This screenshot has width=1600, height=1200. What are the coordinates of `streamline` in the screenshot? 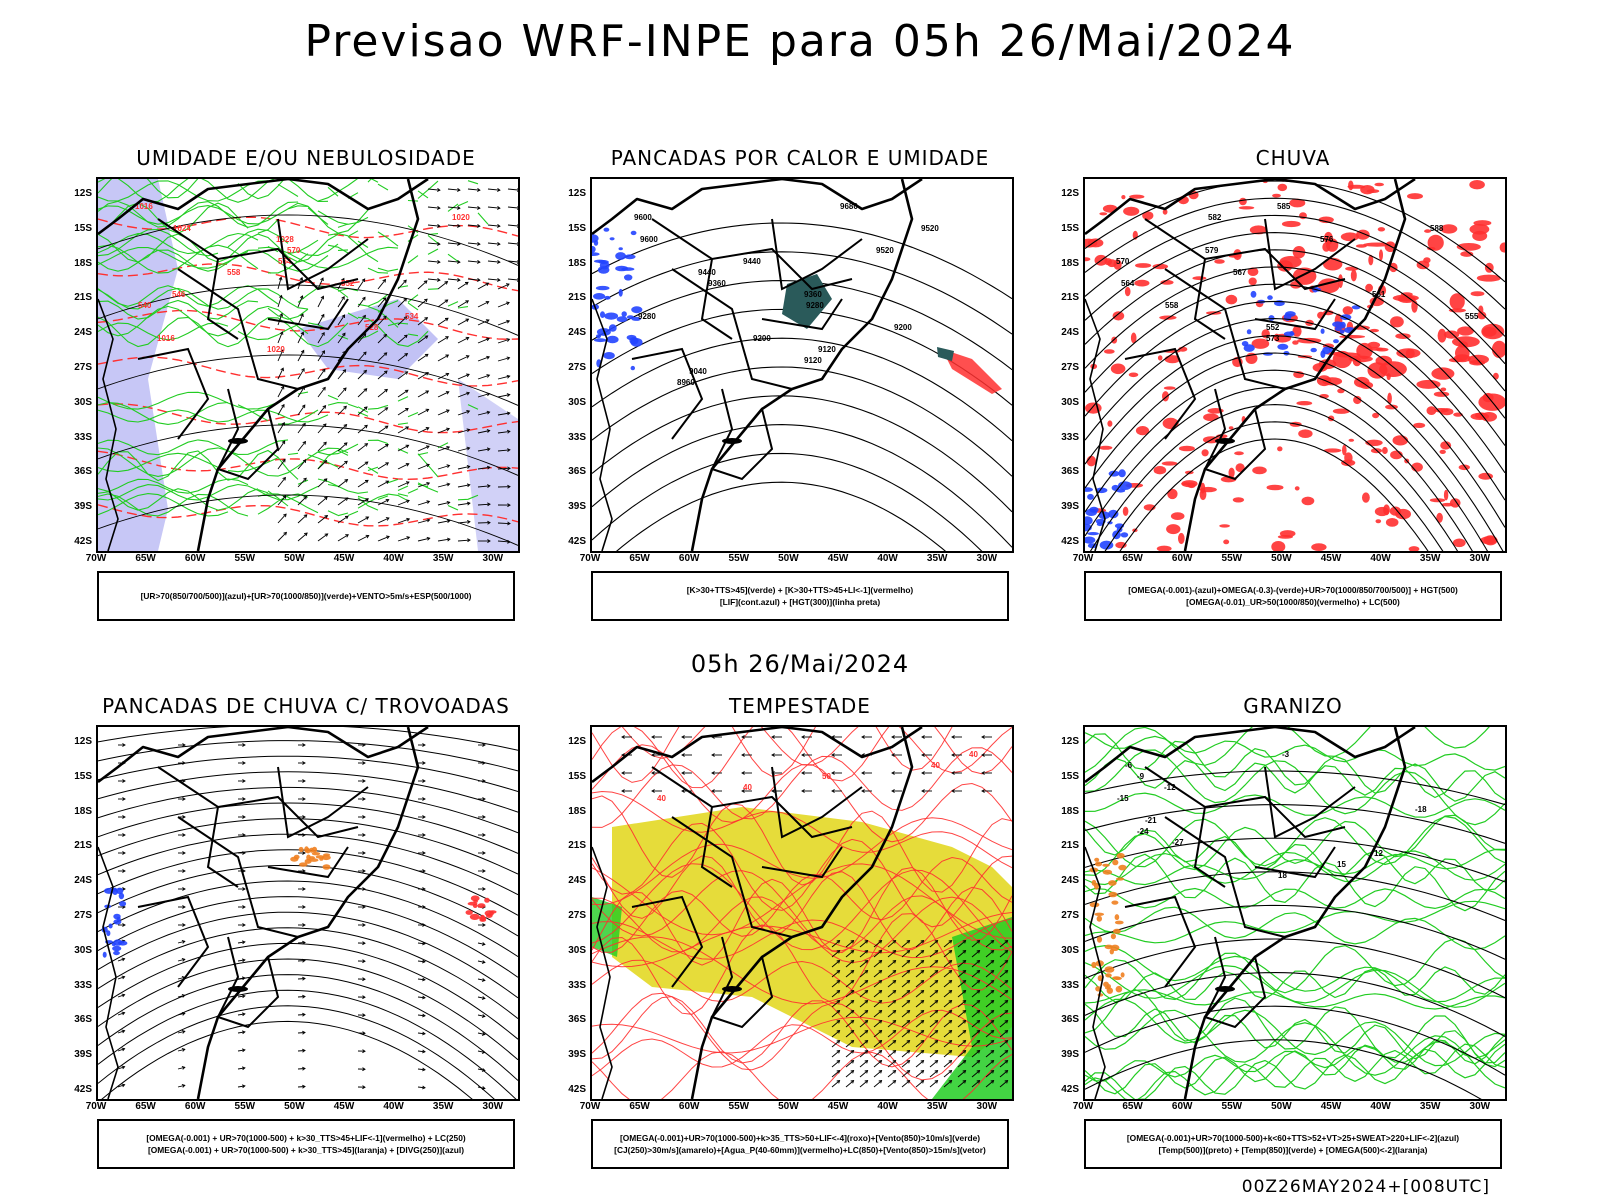 It's located at (296, 1052).